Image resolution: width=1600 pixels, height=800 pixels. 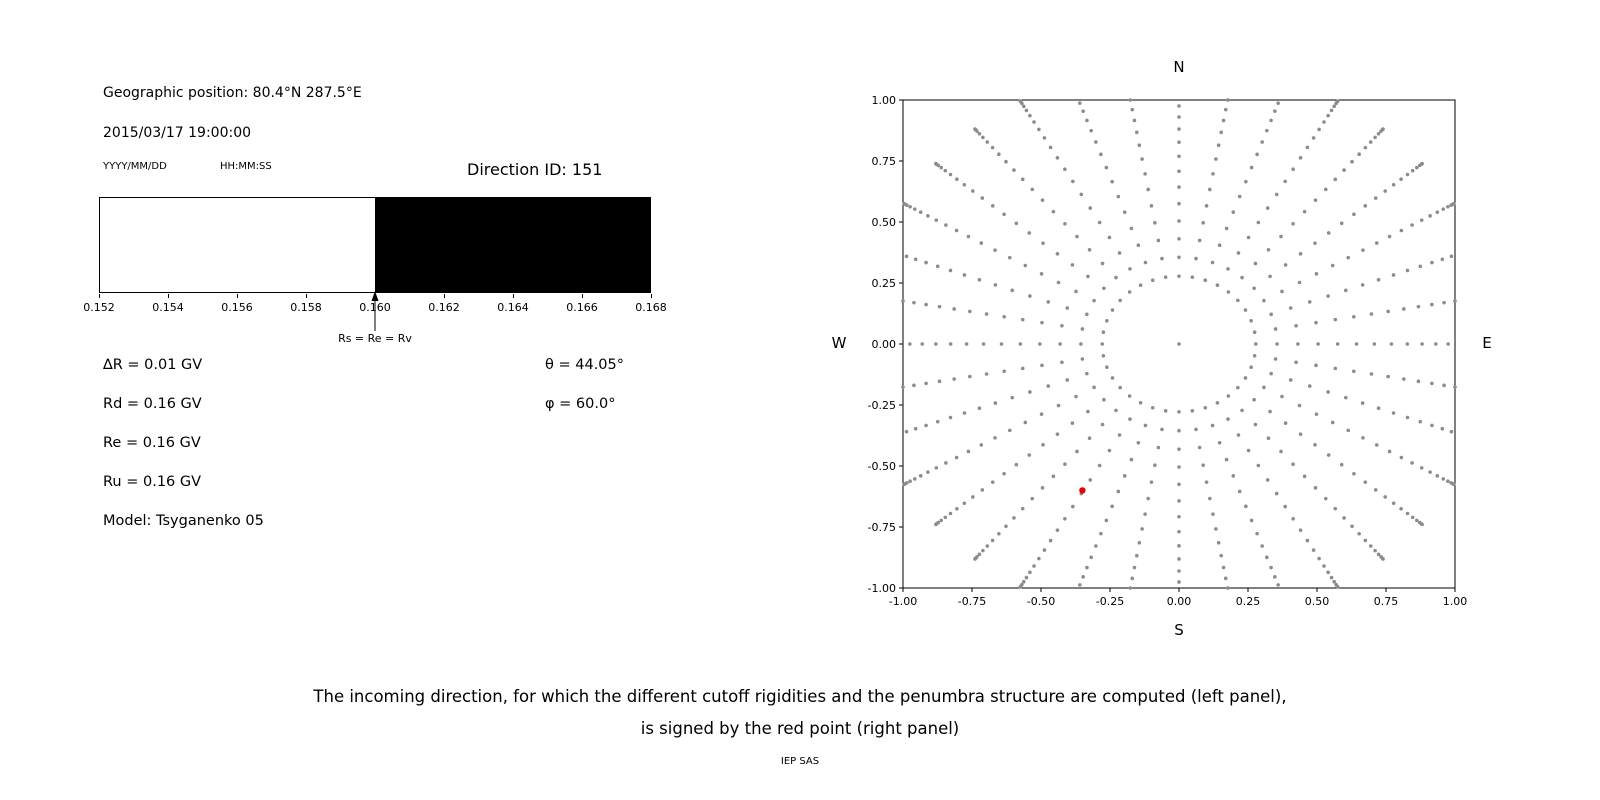 I want to click on compass-south-label: S, so click(x=1179, y=630).